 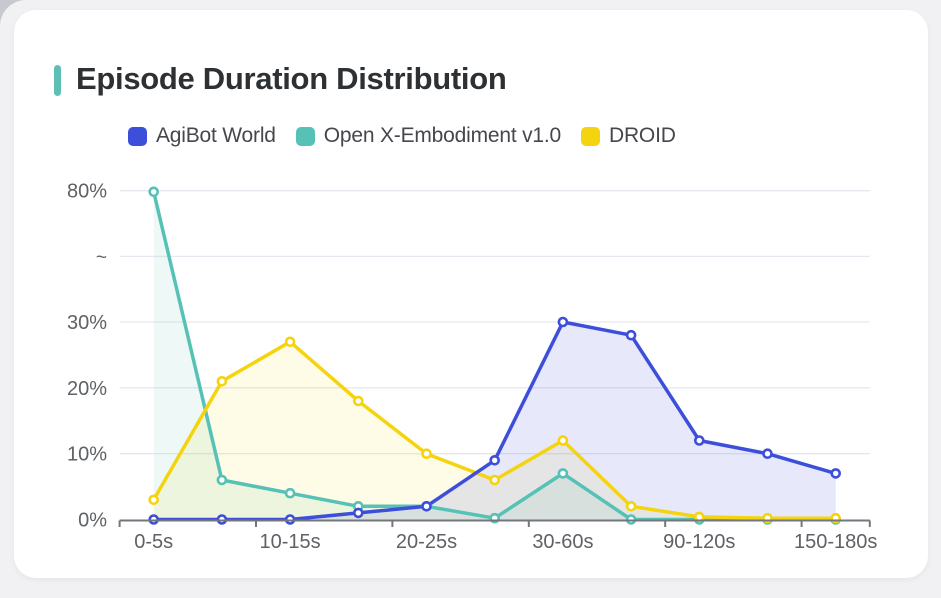 I want to click on legend-label: DROID, so click(x=642, y=135).